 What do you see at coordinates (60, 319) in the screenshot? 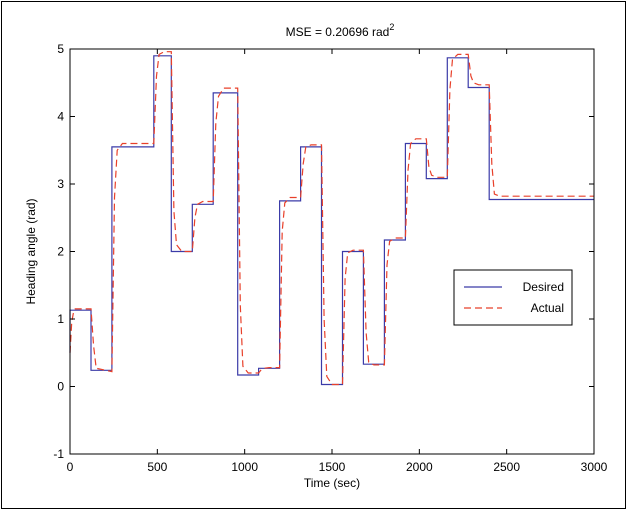
I see `y-tick-label: 1` at bounding box center [60, 319].